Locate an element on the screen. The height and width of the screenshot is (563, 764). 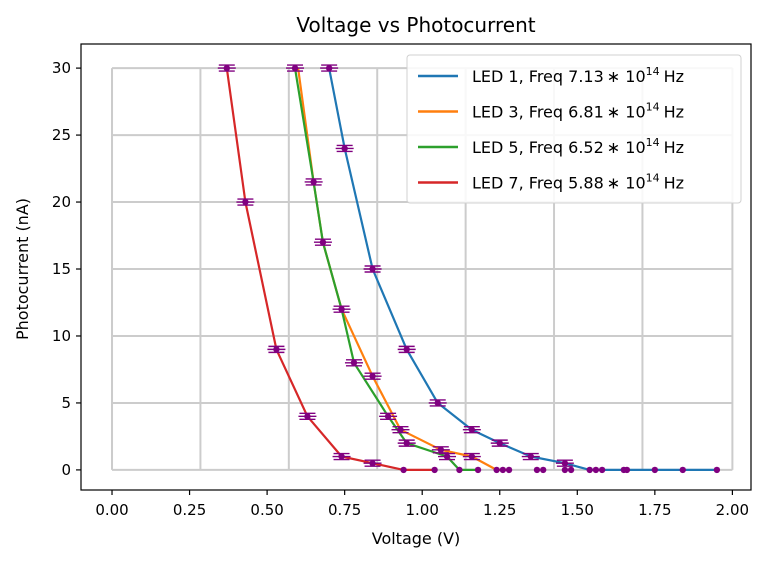
y-tick-label: 25 is located at coordinates (61, 135).